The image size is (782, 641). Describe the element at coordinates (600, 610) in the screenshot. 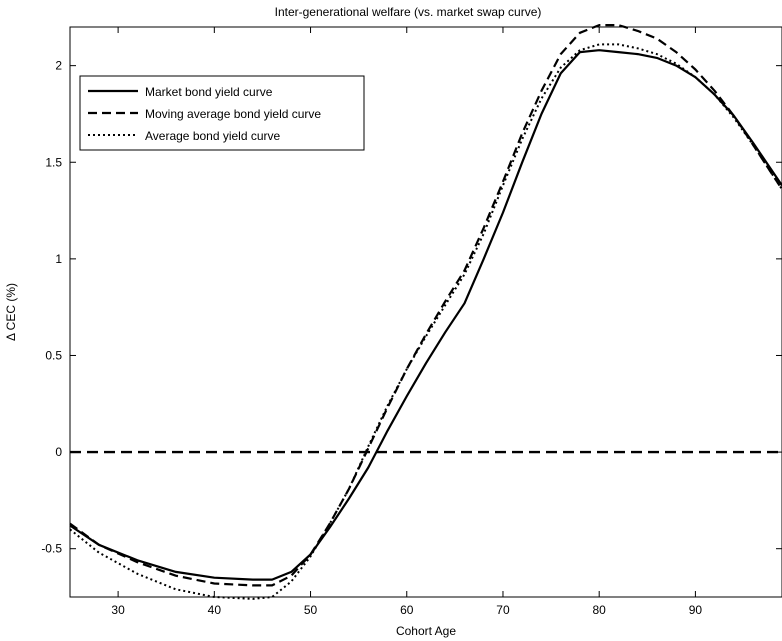

I see `x-tick-label: 80` at that location.